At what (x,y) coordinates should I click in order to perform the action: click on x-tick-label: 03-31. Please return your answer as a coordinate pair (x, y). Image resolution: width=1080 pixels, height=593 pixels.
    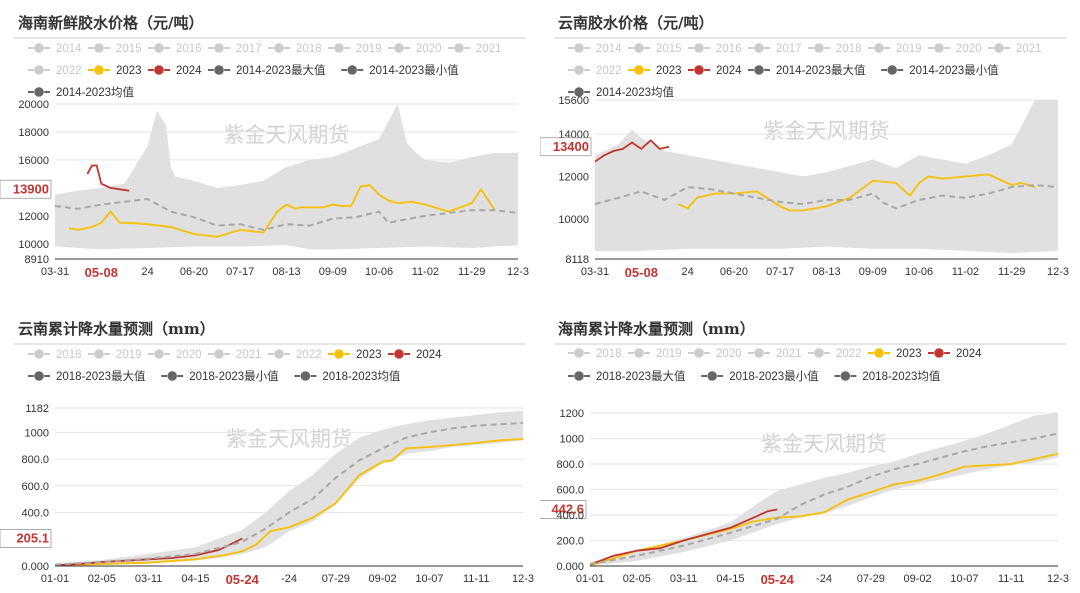
    Looking at the image, I should click on (595, 272).